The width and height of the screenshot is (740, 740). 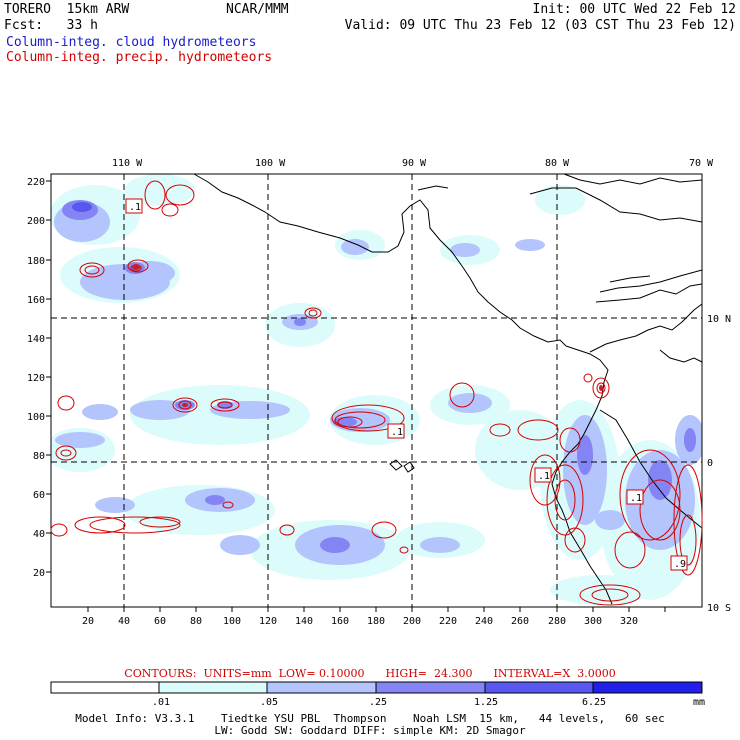 I want to click on x-tick-label: 140, so click(x=304, y=621).